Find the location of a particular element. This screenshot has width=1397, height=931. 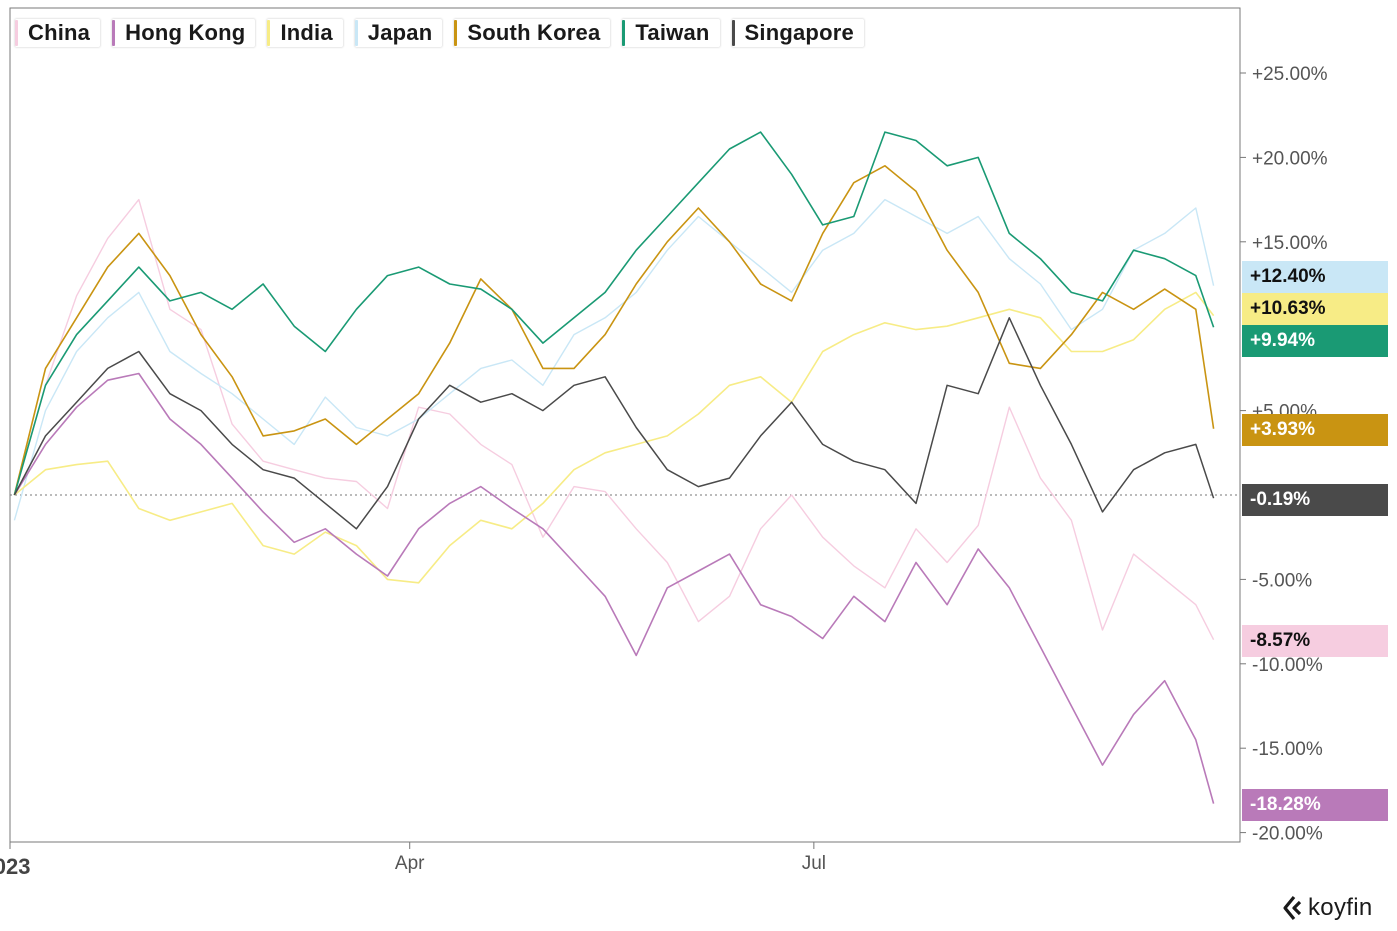

last-value-label-india: +10.63% is located at coordinates (1315, 309).